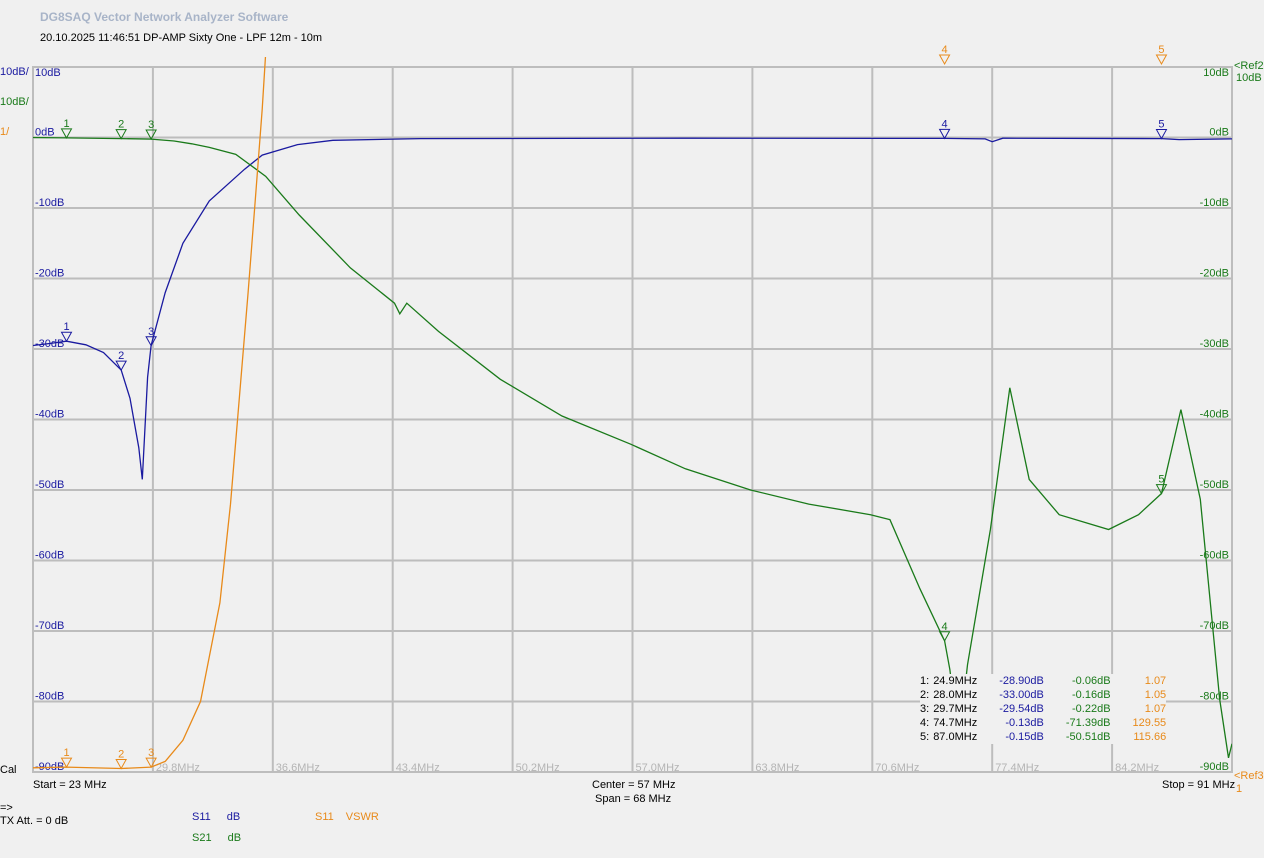 The height and width of the screenshot is (858, 1264). Describe the element at coordinates (538, 768) in the screenshot. I see `x-tick-label: 50.2MHz` at that location.